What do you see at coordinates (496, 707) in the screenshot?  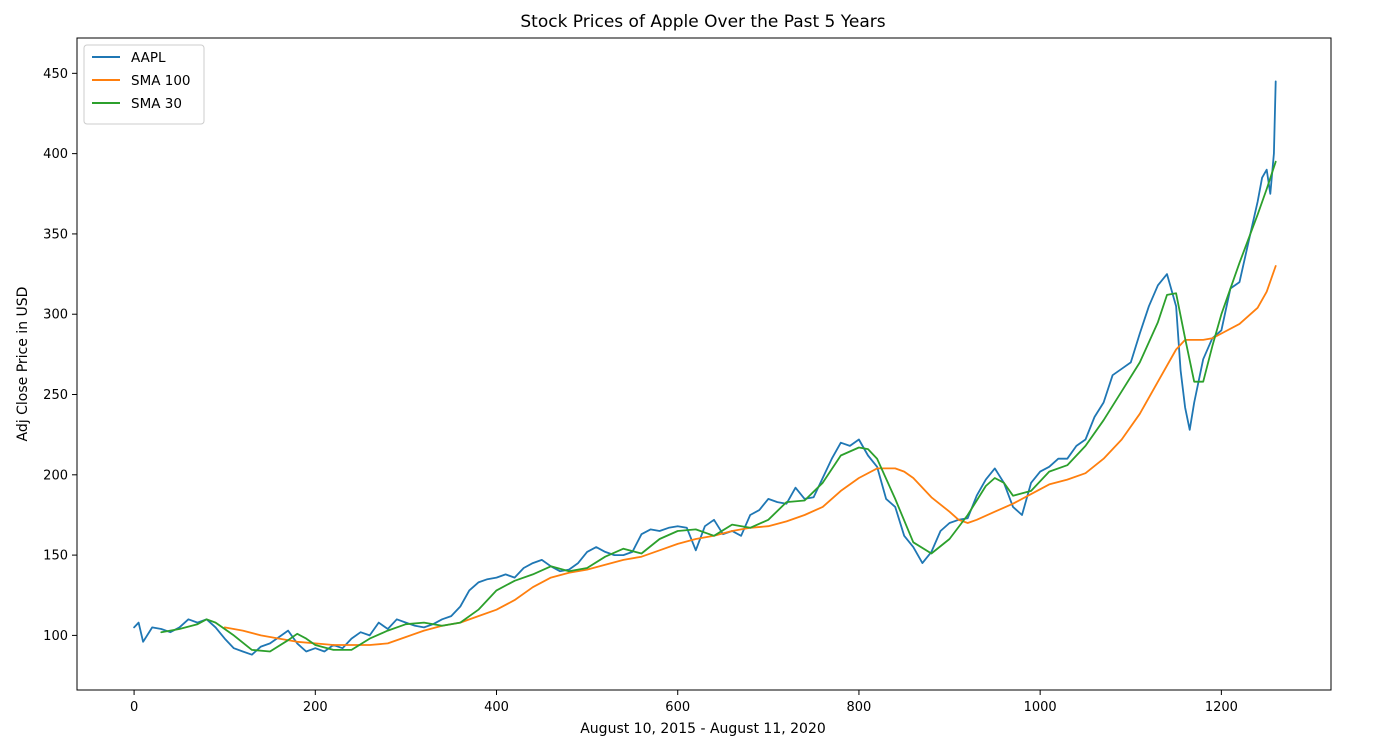 I see `x-tick-label: 400` at bounding box center [496, 707].